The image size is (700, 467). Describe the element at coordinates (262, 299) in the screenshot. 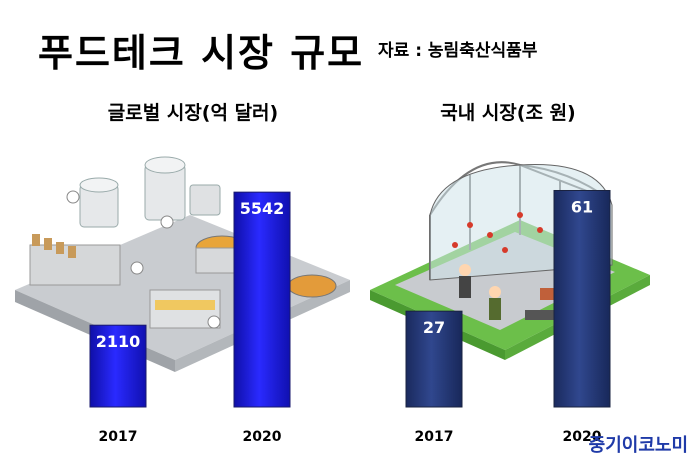

I see `bar-global-2020` at that location.